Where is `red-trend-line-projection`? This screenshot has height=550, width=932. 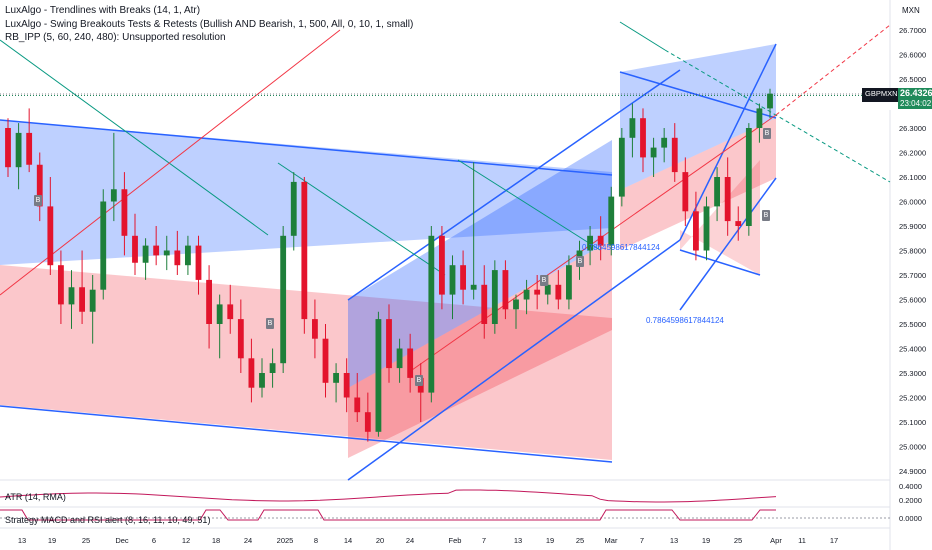 red-trend-line-projection is located at coordinates (833, 70).